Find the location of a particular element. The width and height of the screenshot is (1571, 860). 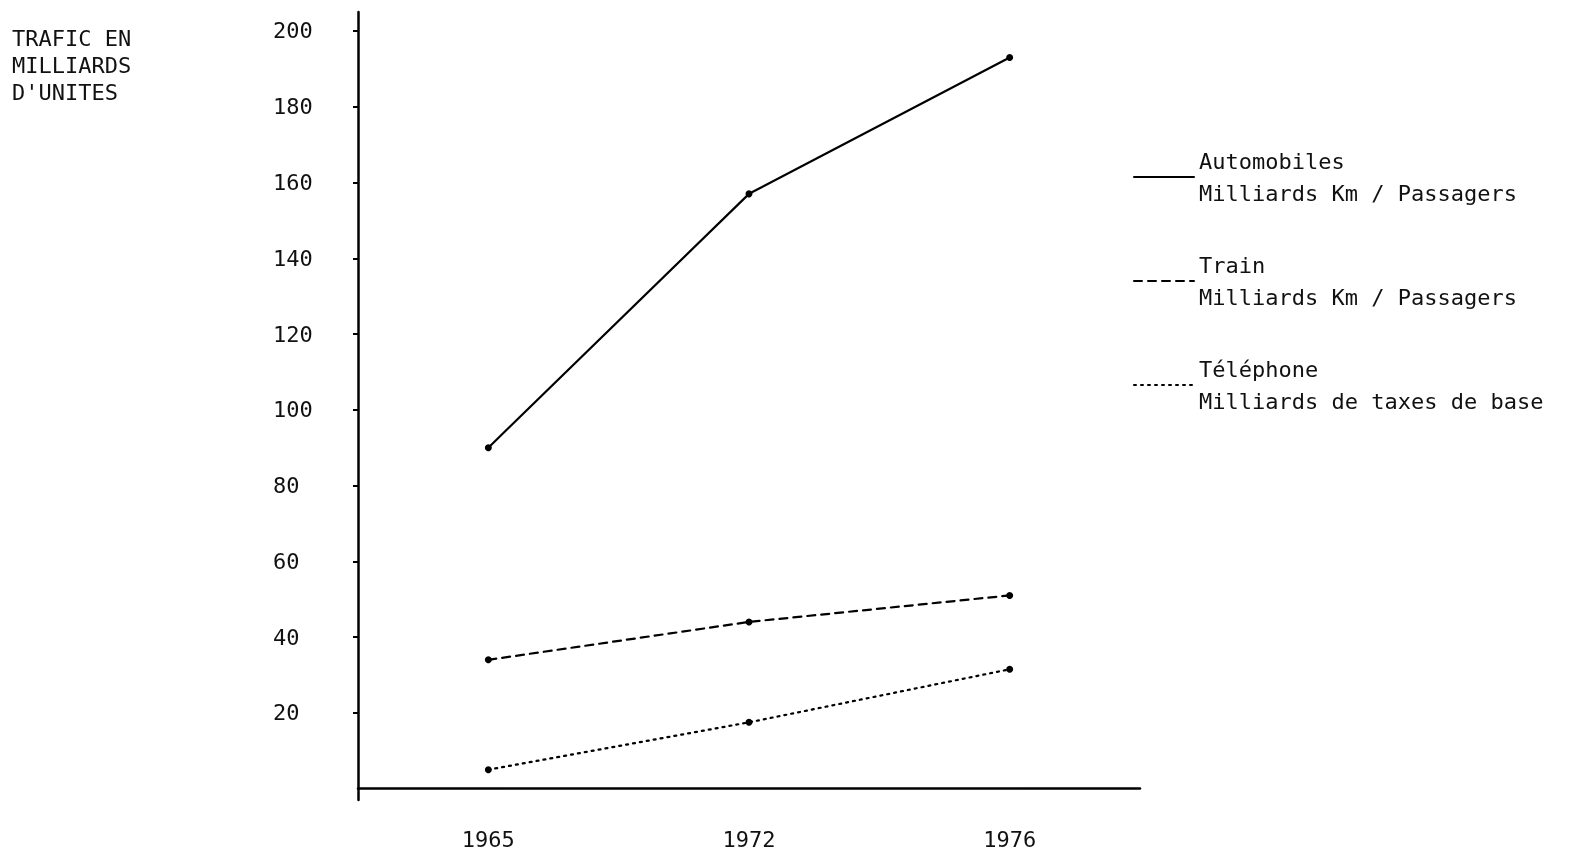

y-tick-label: 140 is located at coordinates (293, 258).